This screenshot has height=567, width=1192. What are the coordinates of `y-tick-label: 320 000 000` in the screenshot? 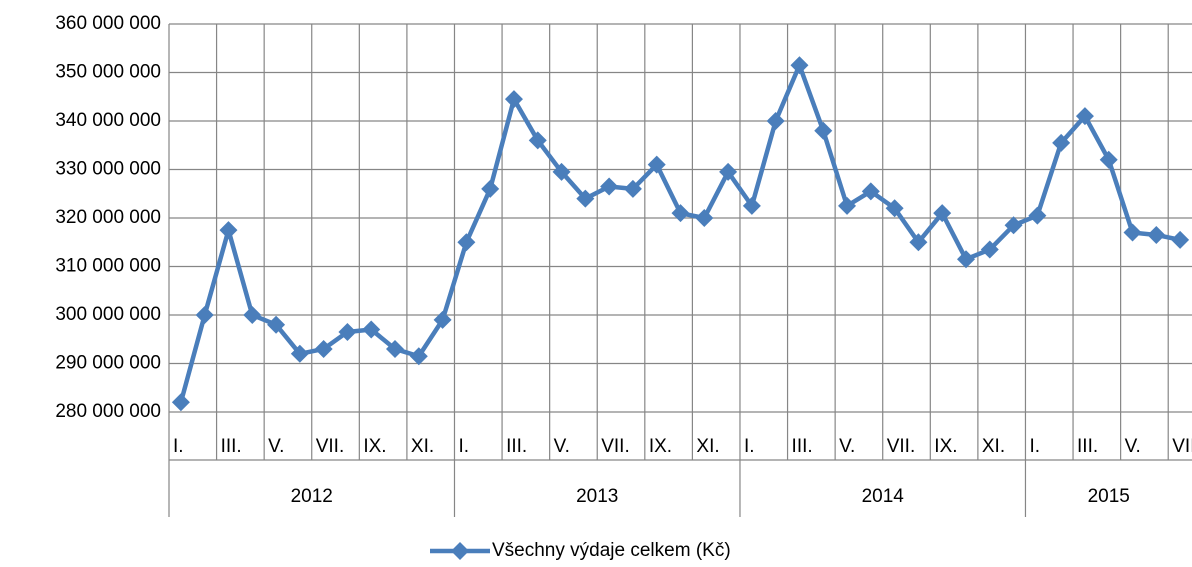 It's located at (108, 217).